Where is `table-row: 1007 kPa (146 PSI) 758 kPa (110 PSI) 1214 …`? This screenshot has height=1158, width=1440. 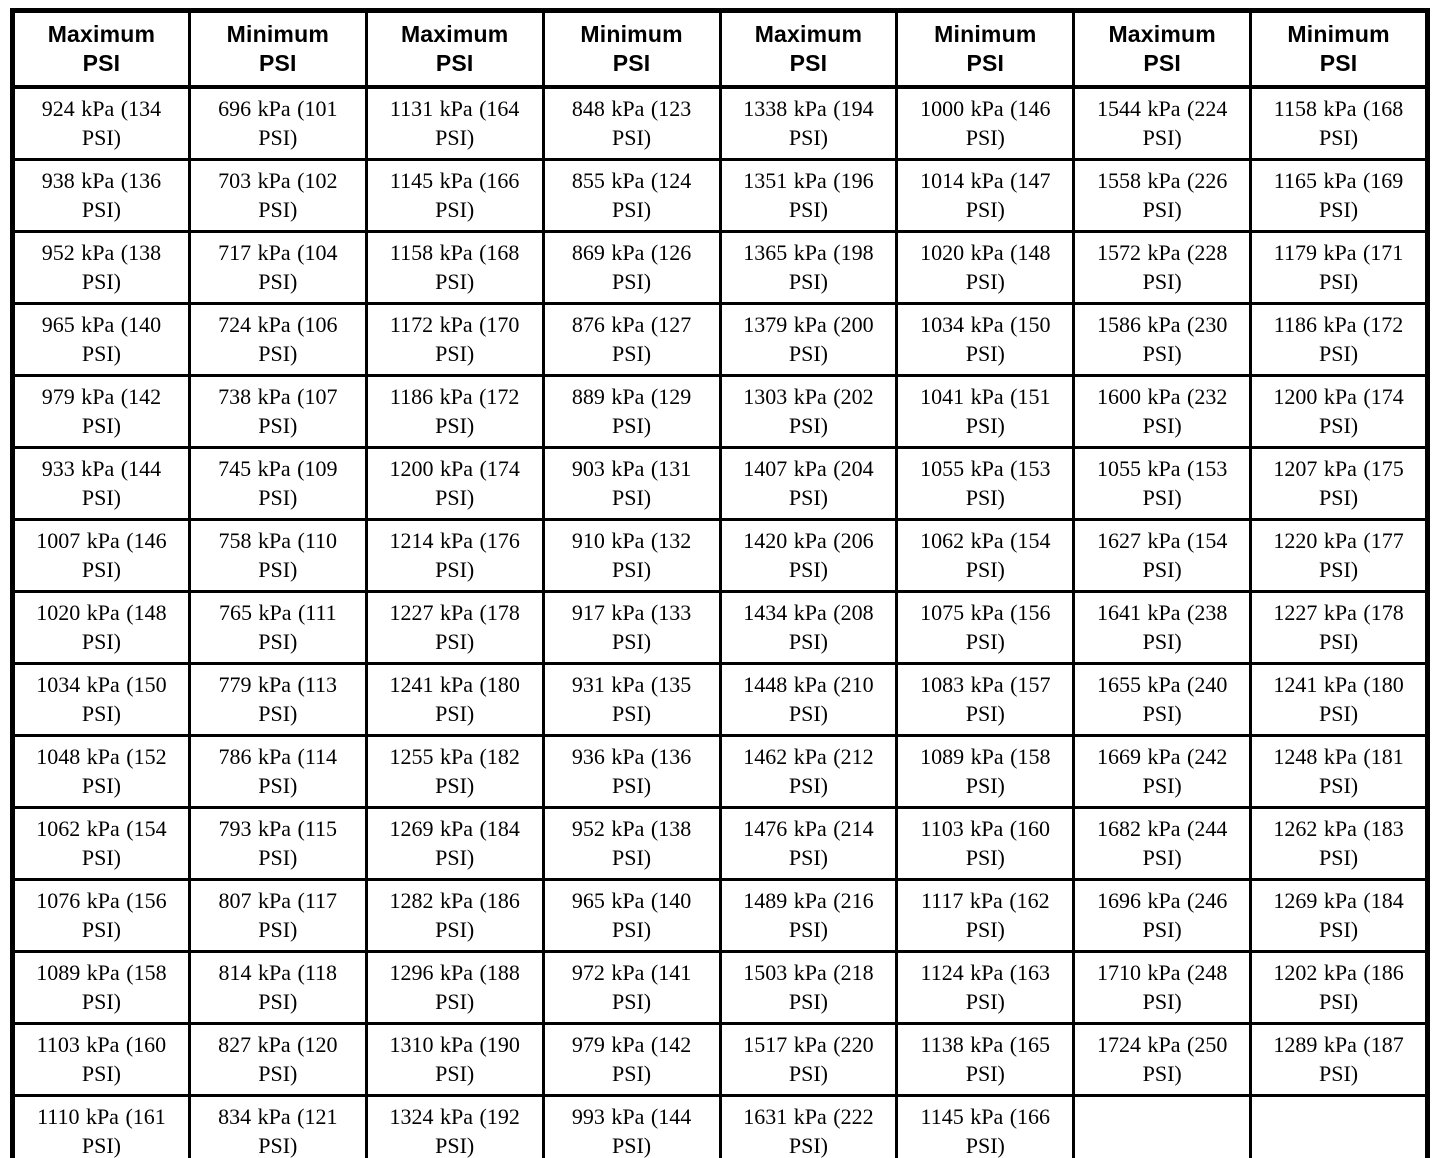 table-row: 1007 kPa (146 PSI) 758 kPa (110 PSI) 1214 … is located at coordinates (720, 555).